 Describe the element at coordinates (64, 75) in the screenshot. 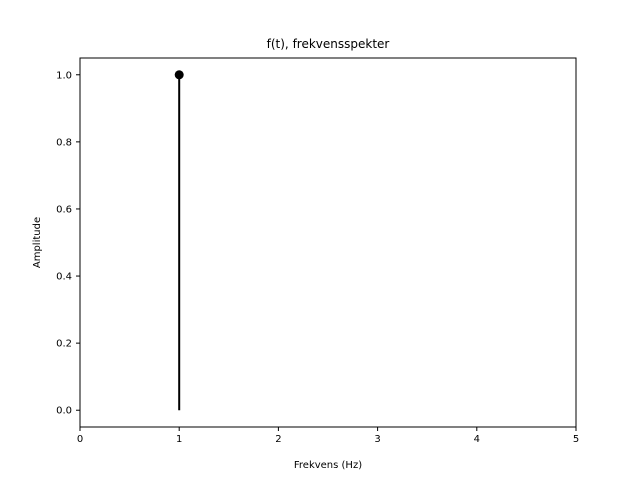

I see `y-tick-label: 1.0` at that location.